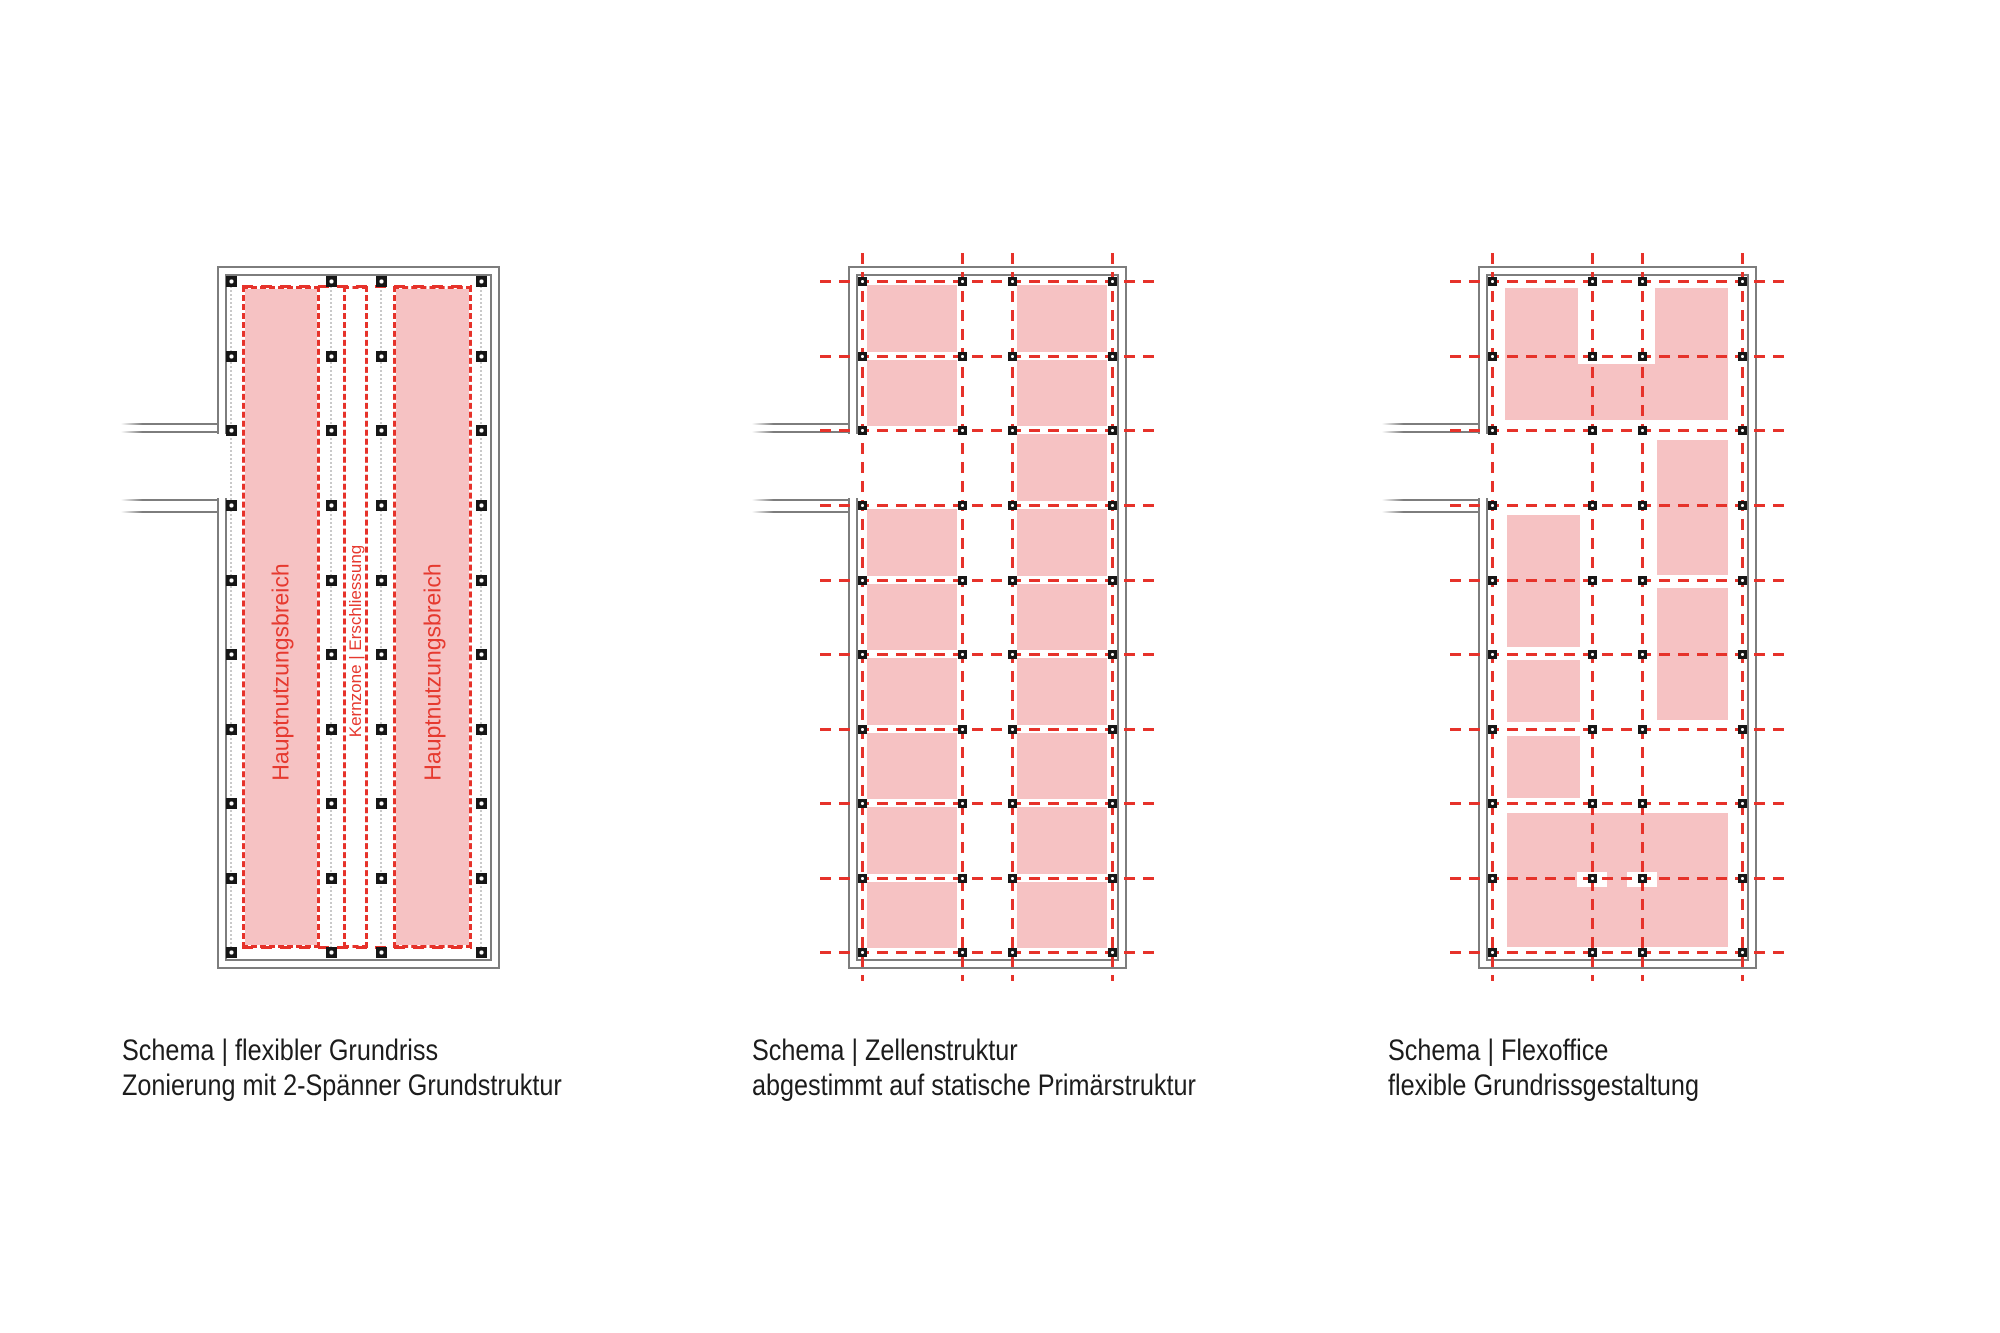  What do you see at coordinates (432, 672) in the screenshot?
I see `zone-label: Hauptnutzungsbreich` at bounding box center [432, 672].